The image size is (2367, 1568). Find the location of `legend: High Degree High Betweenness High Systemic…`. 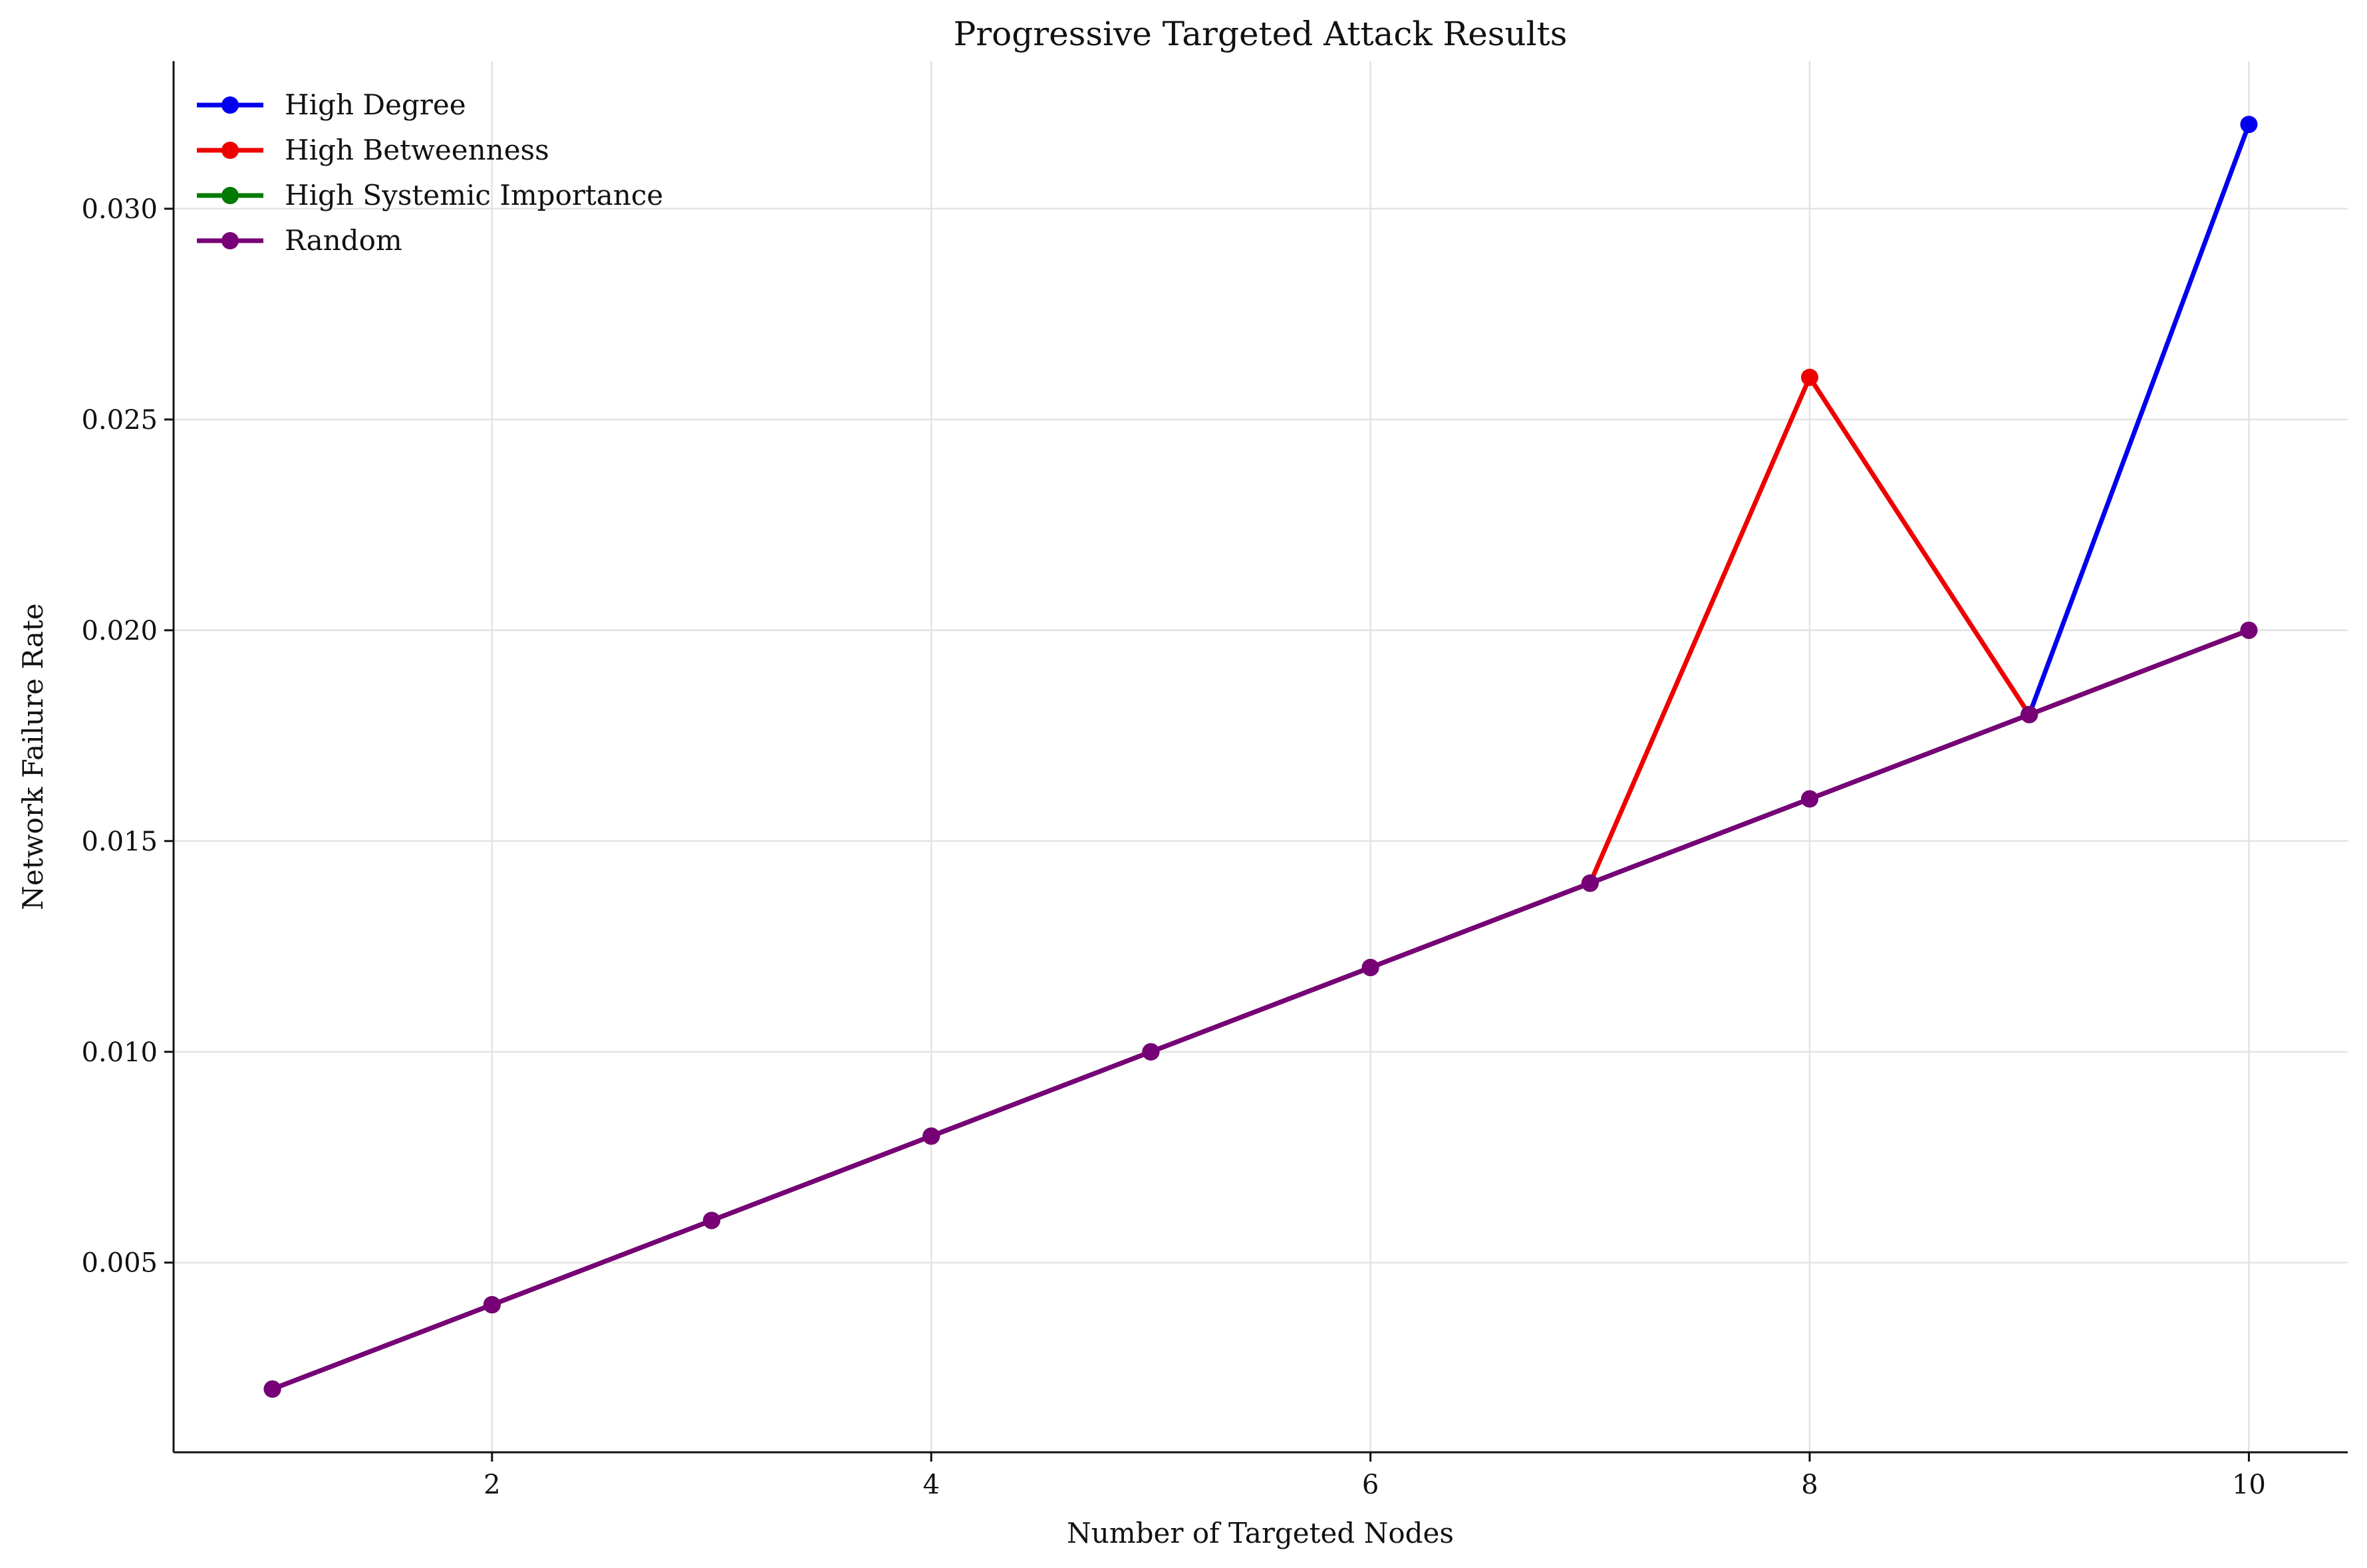

legend: High Degree High Betweenness High Systemic… is located at coordinates (430, 172).